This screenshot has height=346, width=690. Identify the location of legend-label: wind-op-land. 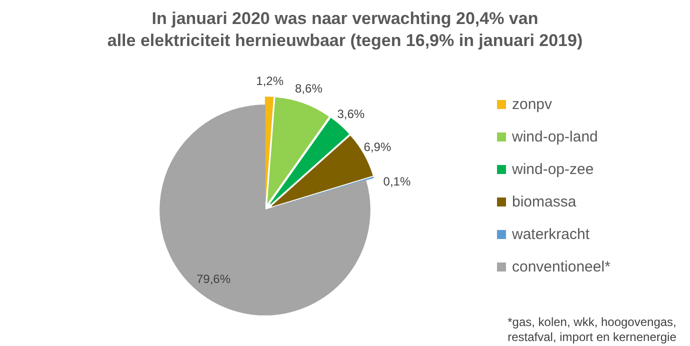
(554, 137).